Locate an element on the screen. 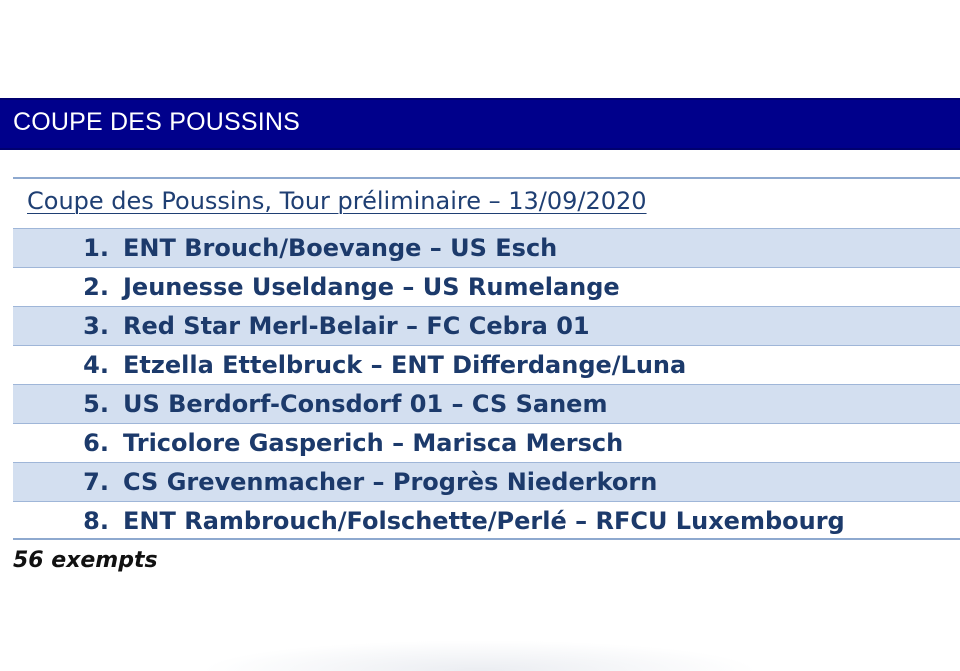 This screenshot has width=960, height=671. page-title: COUPE DES POUSSINS is located at coordinates (156, 122).